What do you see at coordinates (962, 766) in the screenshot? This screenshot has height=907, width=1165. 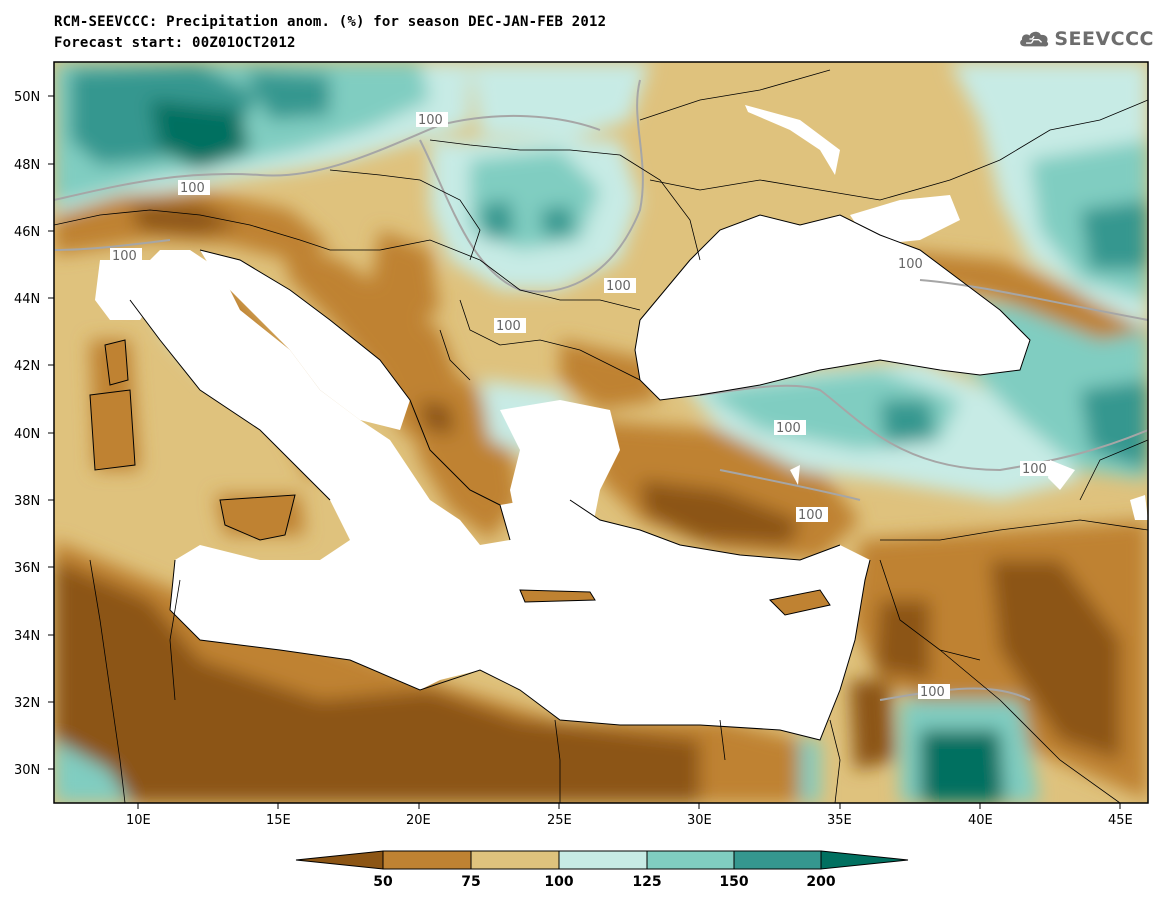 I see `wet-core-saudi` at bounding box center [962, 766].